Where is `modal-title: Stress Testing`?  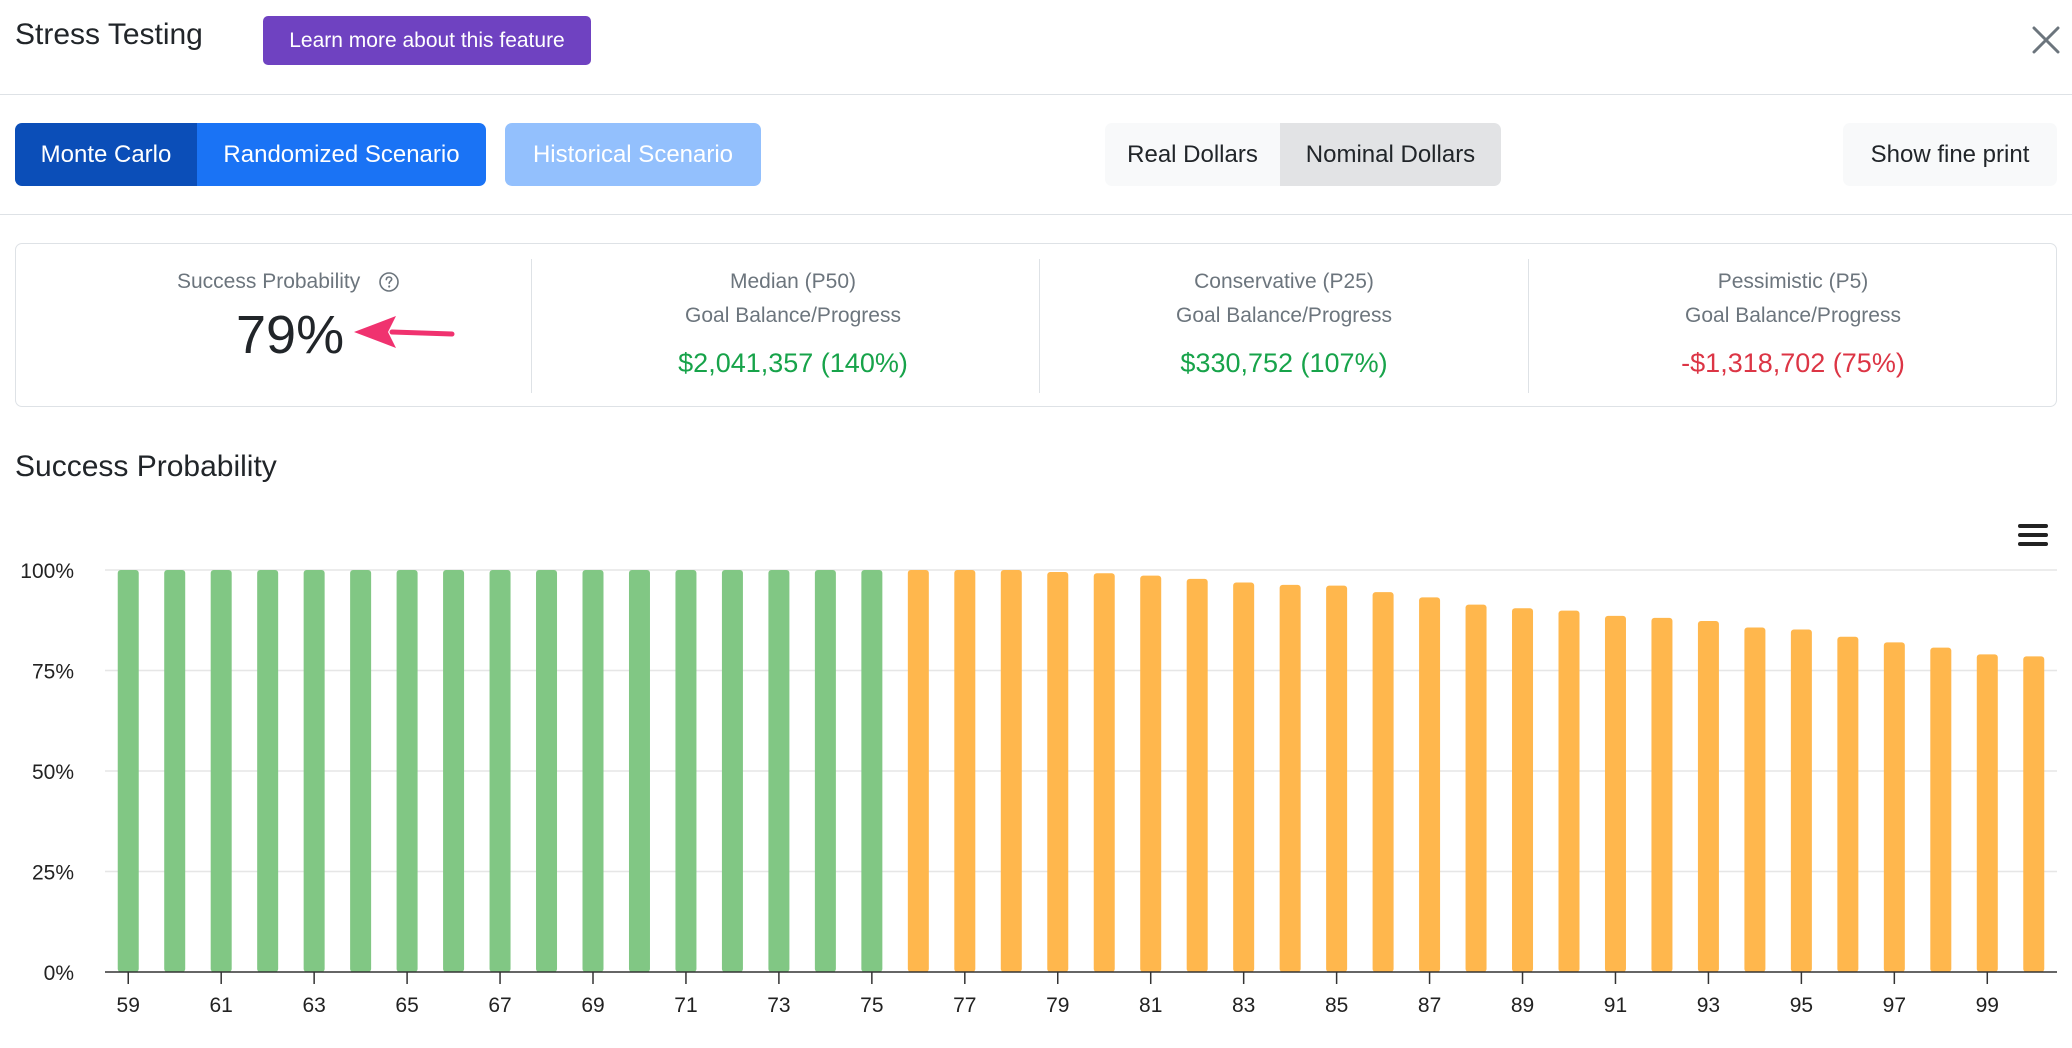 modal-title: Stress Testing is located at coordinates (109, 34).